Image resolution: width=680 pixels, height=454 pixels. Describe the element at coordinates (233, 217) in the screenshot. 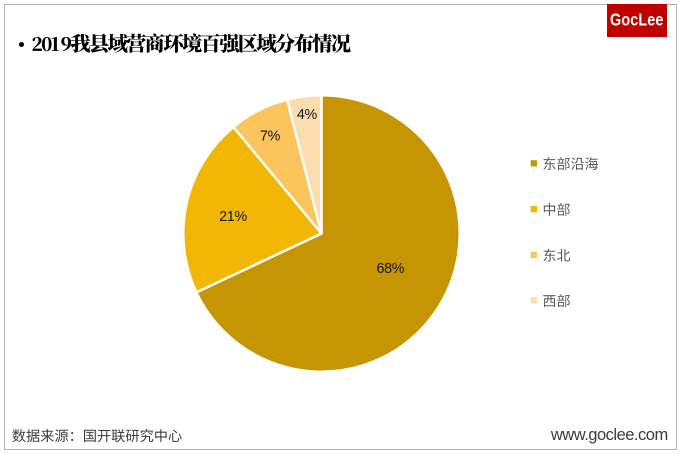

I see `svg-text: 21%` at that location.